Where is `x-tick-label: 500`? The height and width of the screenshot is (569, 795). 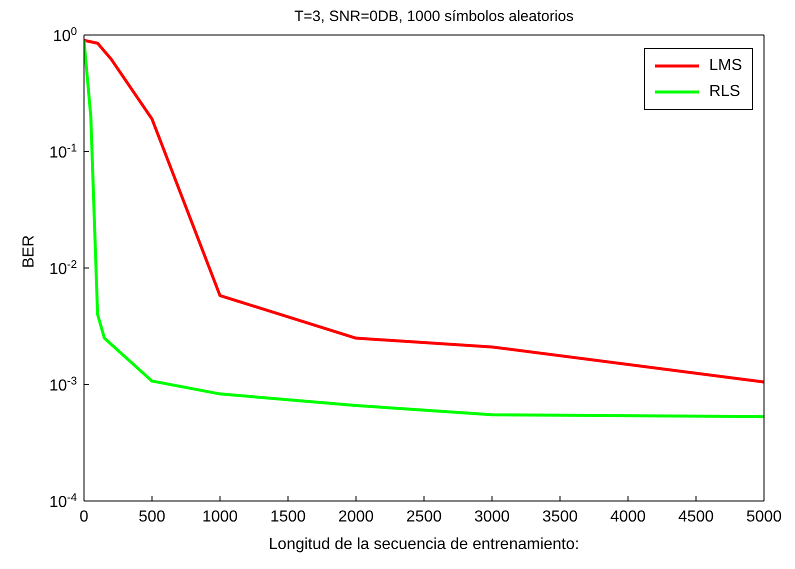
x-tick-label: 500 is located at coordinates (152, 517).